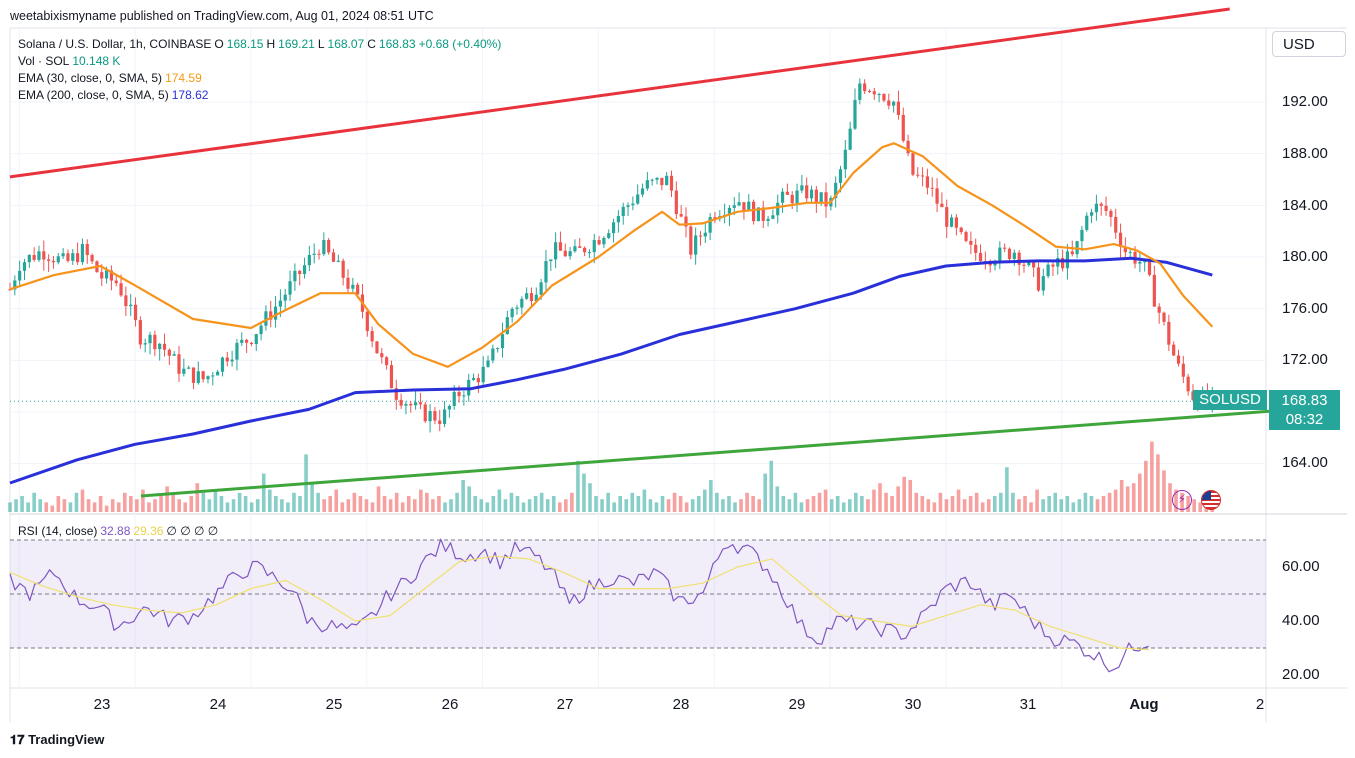 This screenshot has width=1355, height=758. Describe the element at coordinates (115, 531) in the screenshot. I see `rsi-value: 32.88` at that location.